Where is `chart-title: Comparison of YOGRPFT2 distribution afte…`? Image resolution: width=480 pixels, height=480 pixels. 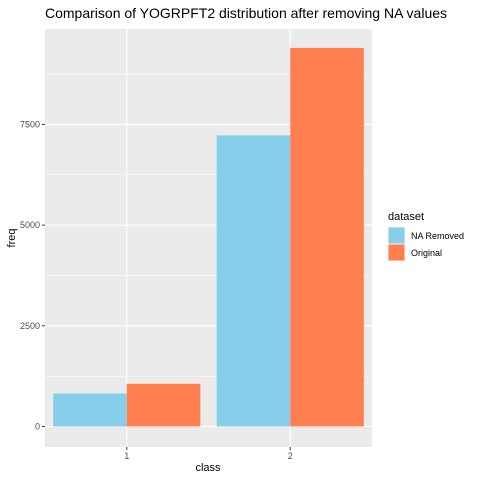
chart-title: Comparison of YOGRPFT2 distribution afte… is located at coordinates (246, 13).